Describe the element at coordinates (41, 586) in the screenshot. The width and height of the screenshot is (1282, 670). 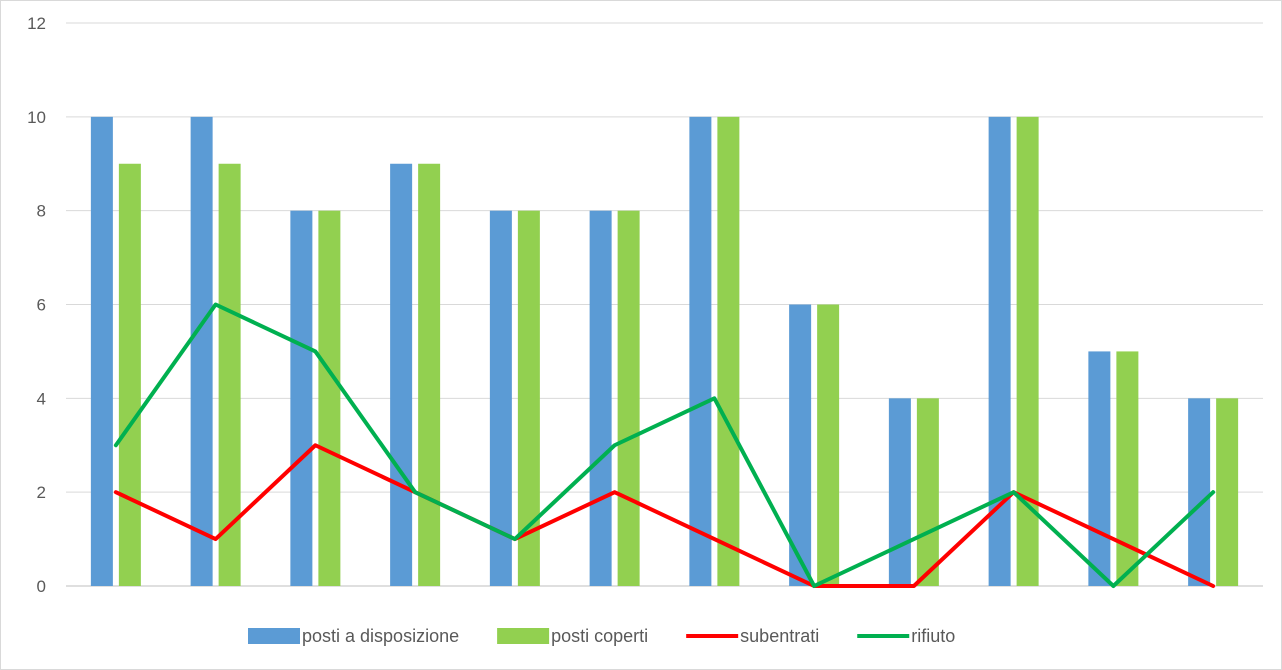
I see `y-tick-label: 0` at that location.